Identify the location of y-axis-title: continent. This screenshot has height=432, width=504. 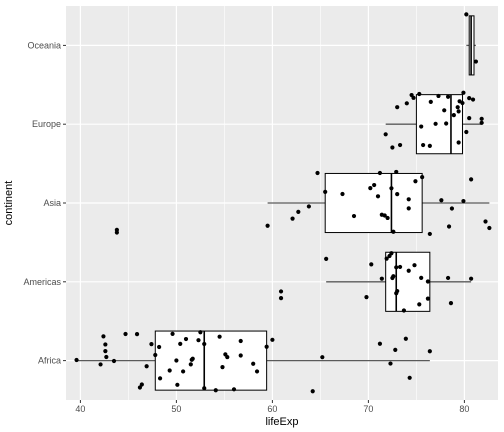
(9, 203).